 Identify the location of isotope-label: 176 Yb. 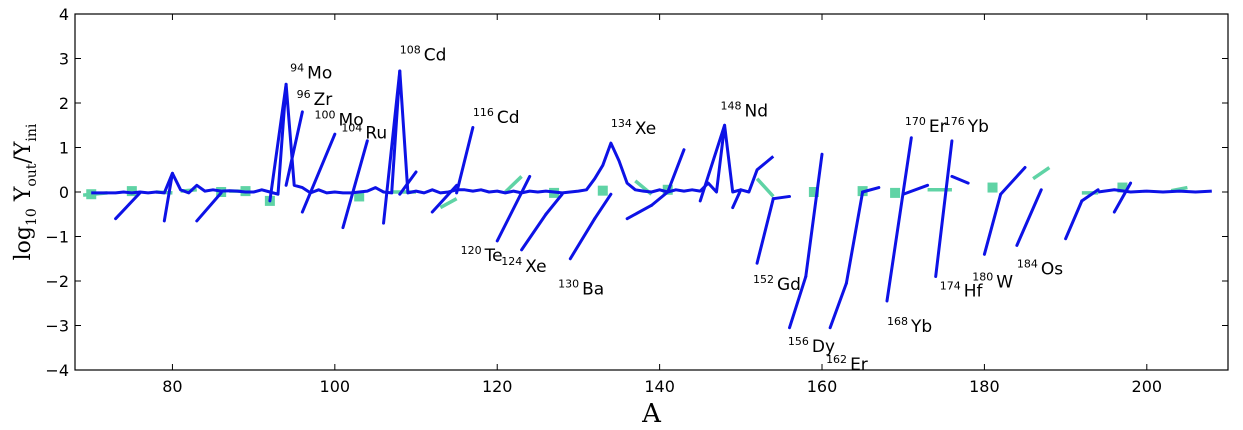
(966, 126).